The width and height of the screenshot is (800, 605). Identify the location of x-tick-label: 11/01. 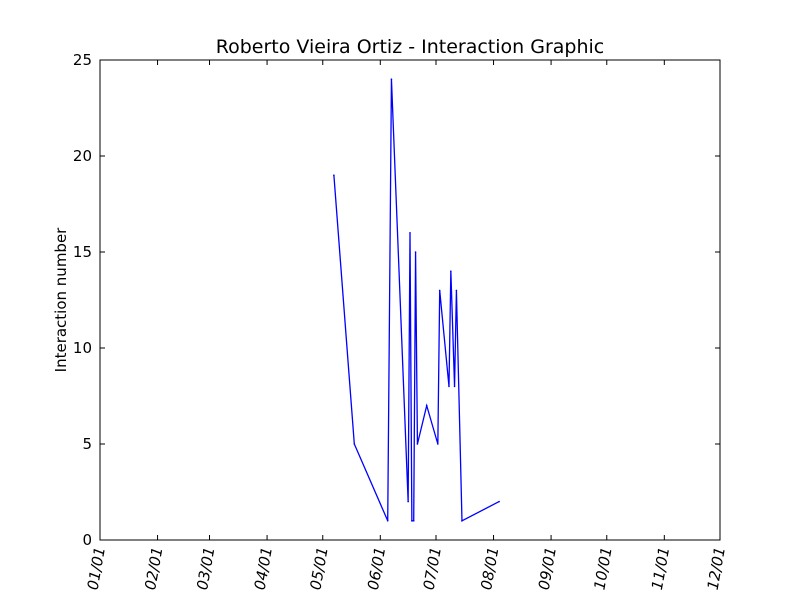
(660, 569).